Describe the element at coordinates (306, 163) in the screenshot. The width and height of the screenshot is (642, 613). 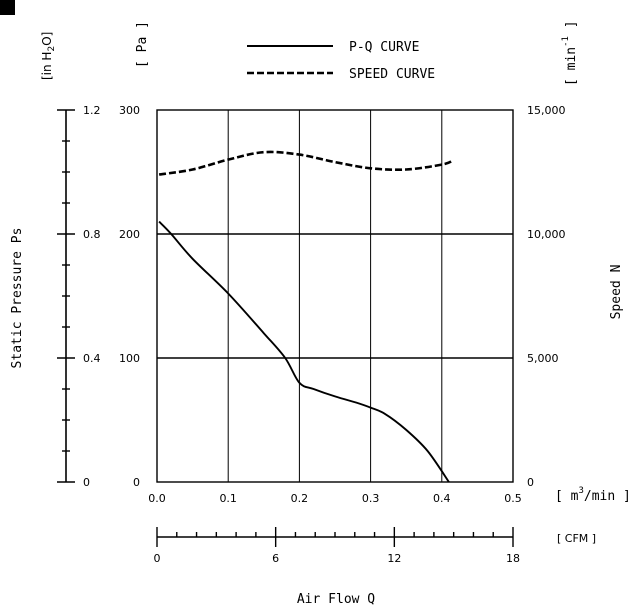
I see `speed-curve-line` at that location.